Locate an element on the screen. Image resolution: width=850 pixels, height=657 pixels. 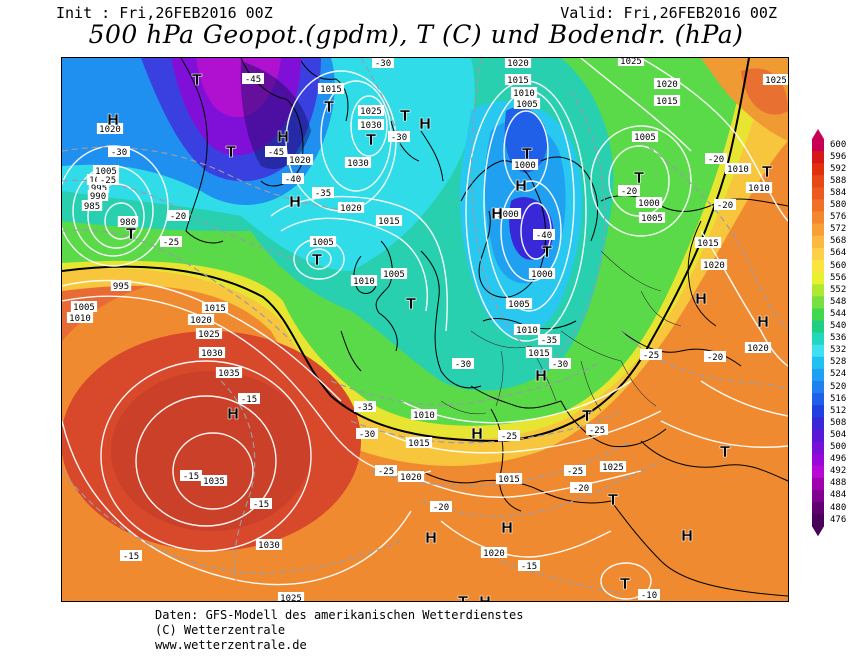
isobar-label-text: 995 is located at coordinates (121, 287).